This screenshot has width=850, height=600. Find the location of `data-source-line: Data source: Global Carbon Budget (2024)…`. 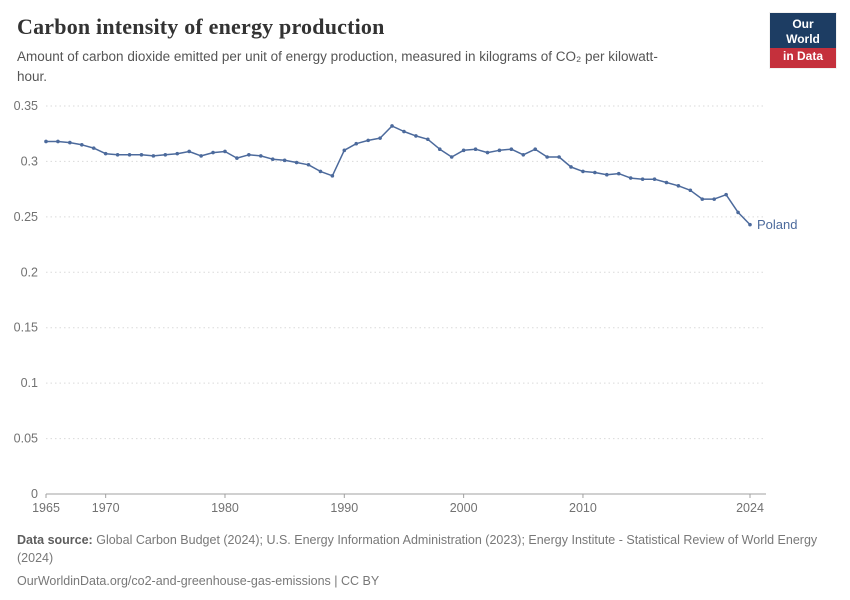

data-source-line: Data source: Global Carbon Budget (2024)… is located at coordinates (423, 549).